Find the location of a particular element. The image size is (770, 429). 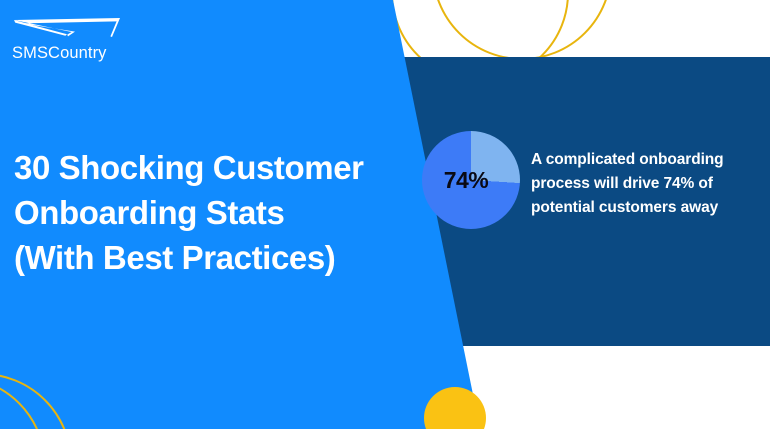

stat-caption-line-3: potential customers away is located at coordinates (625, 207).